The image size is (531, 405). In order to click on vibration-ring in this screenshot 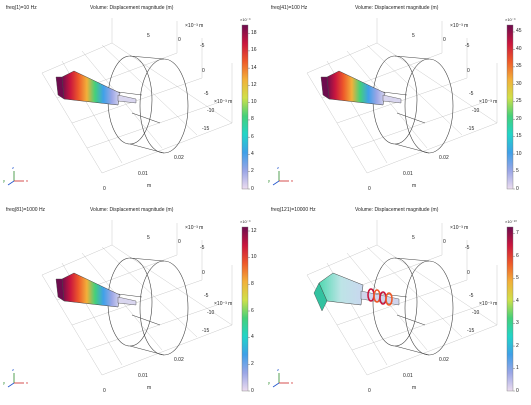, I will do `click(389, 299)`.